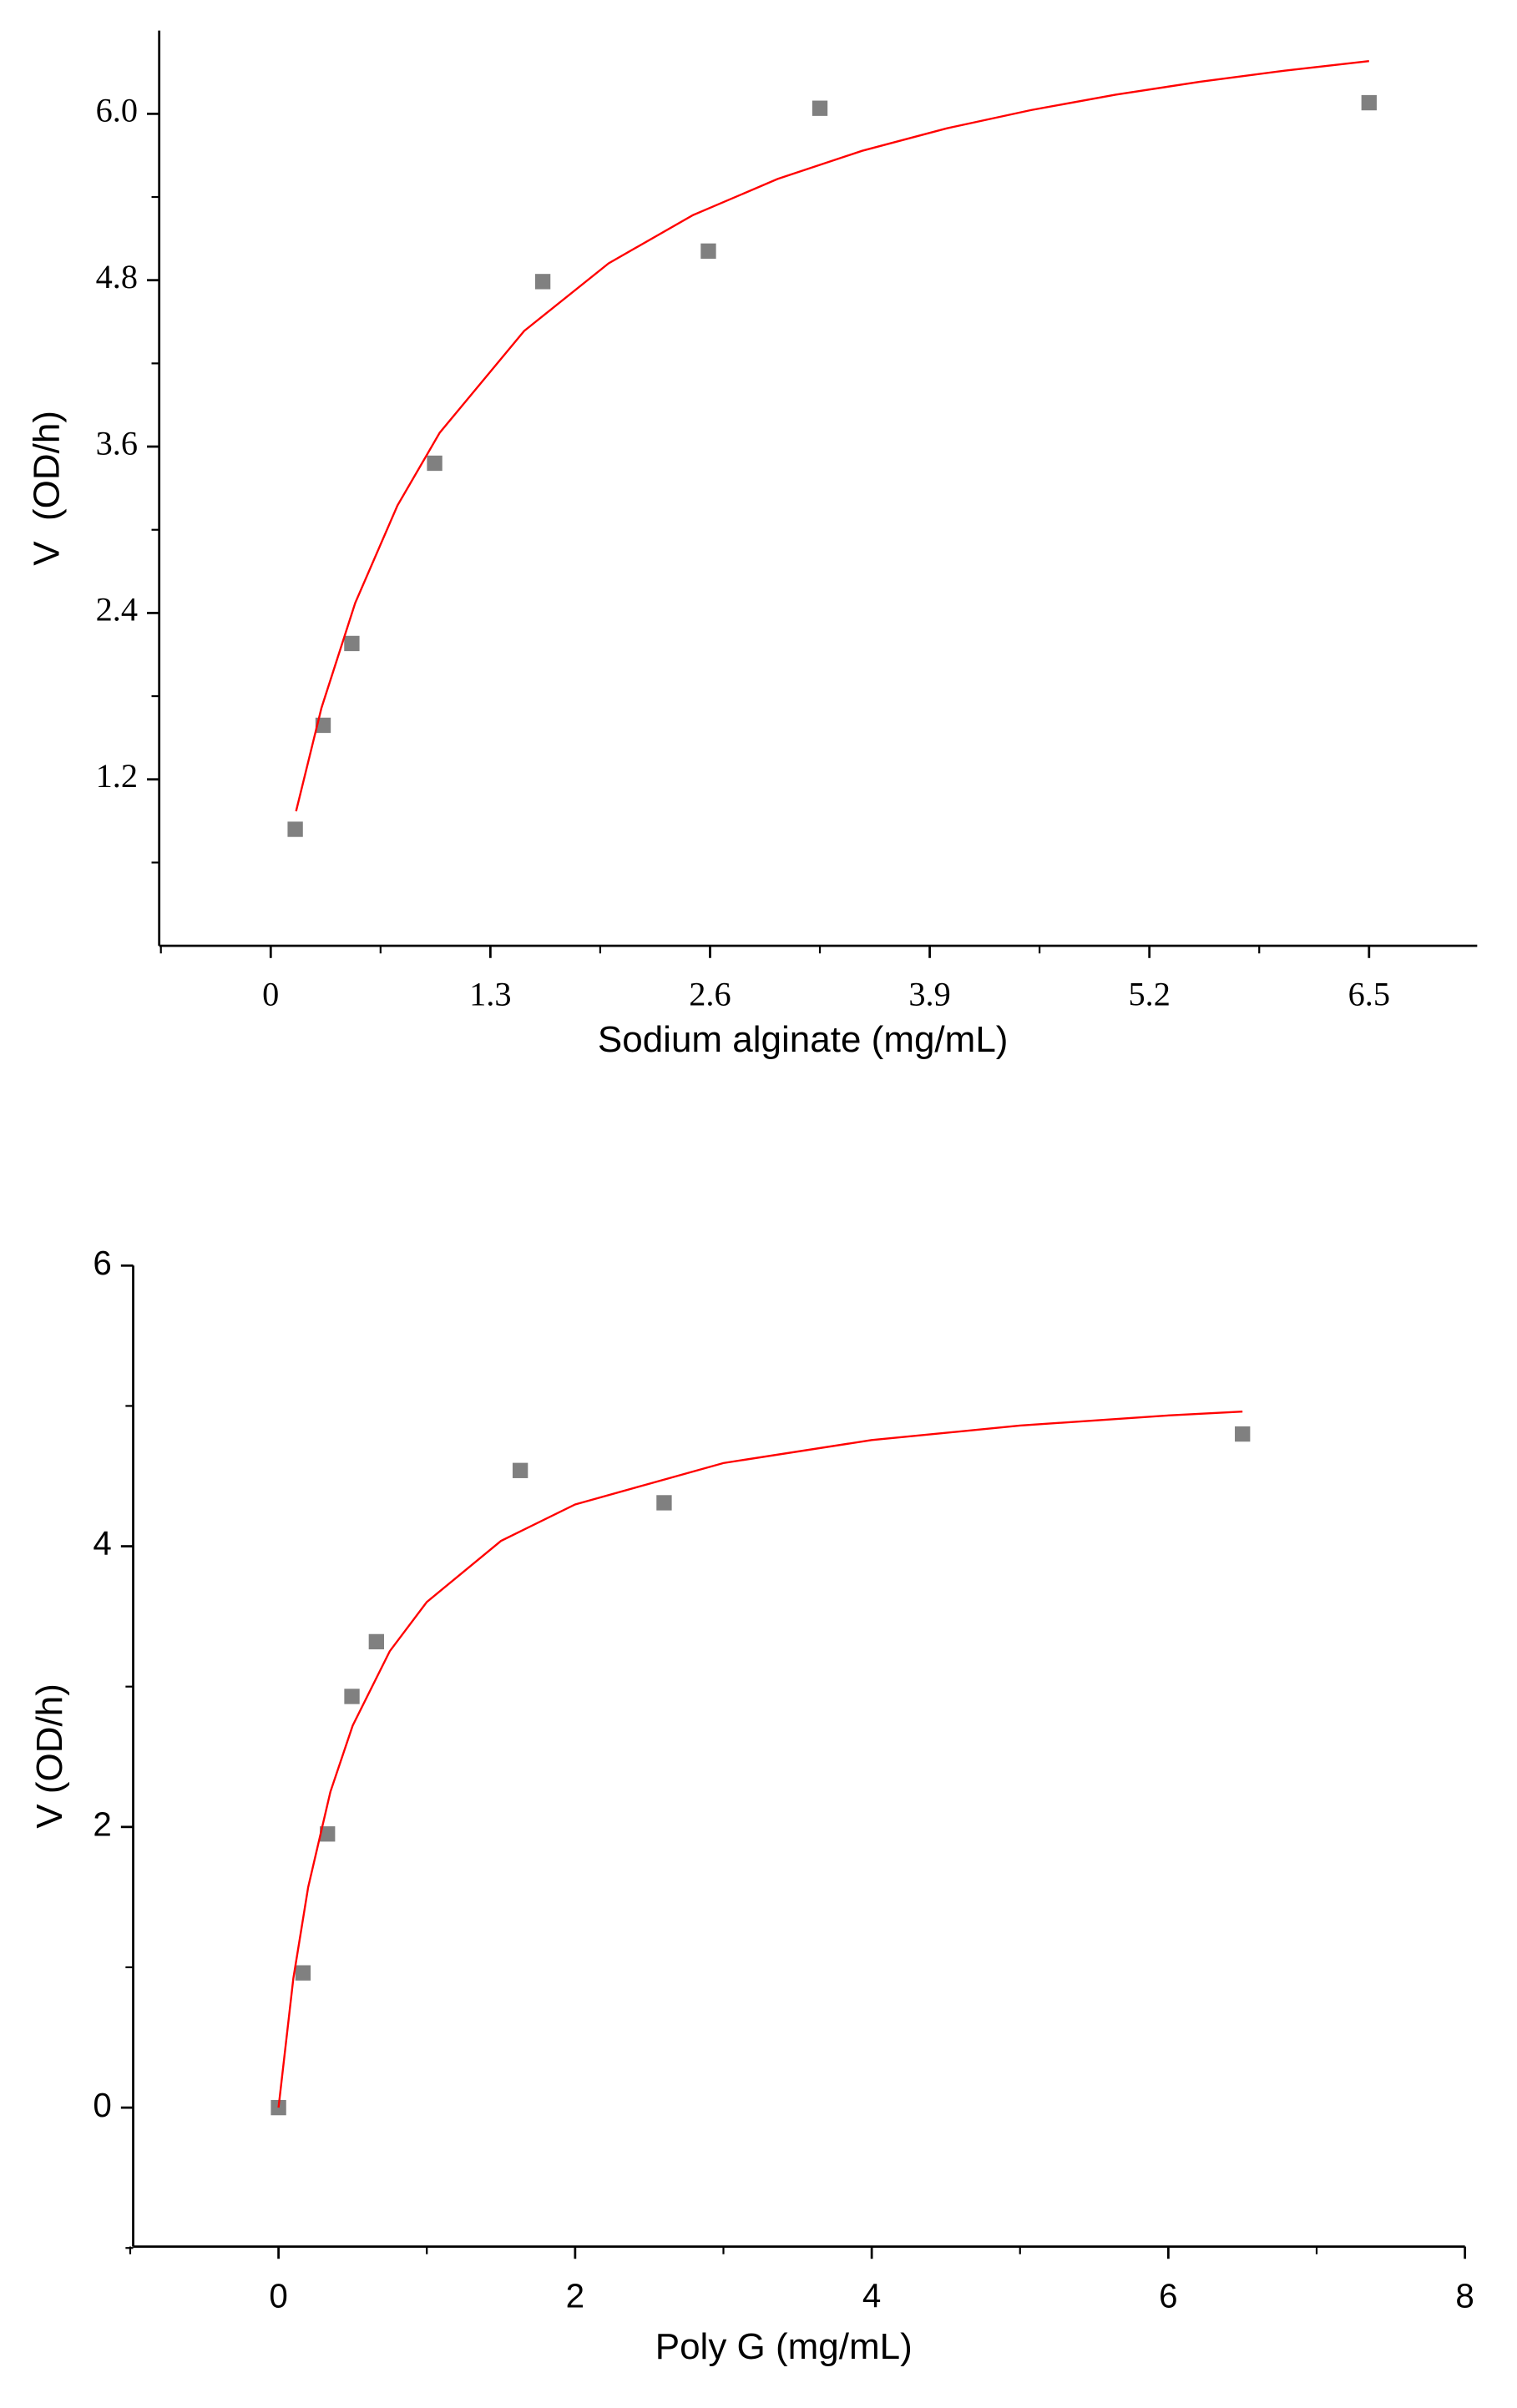 The height and width of the screenshot is (2408, 1517). I want to click on x-axis-label: Sodium alginate (mg/mL), so click(803, 1039).